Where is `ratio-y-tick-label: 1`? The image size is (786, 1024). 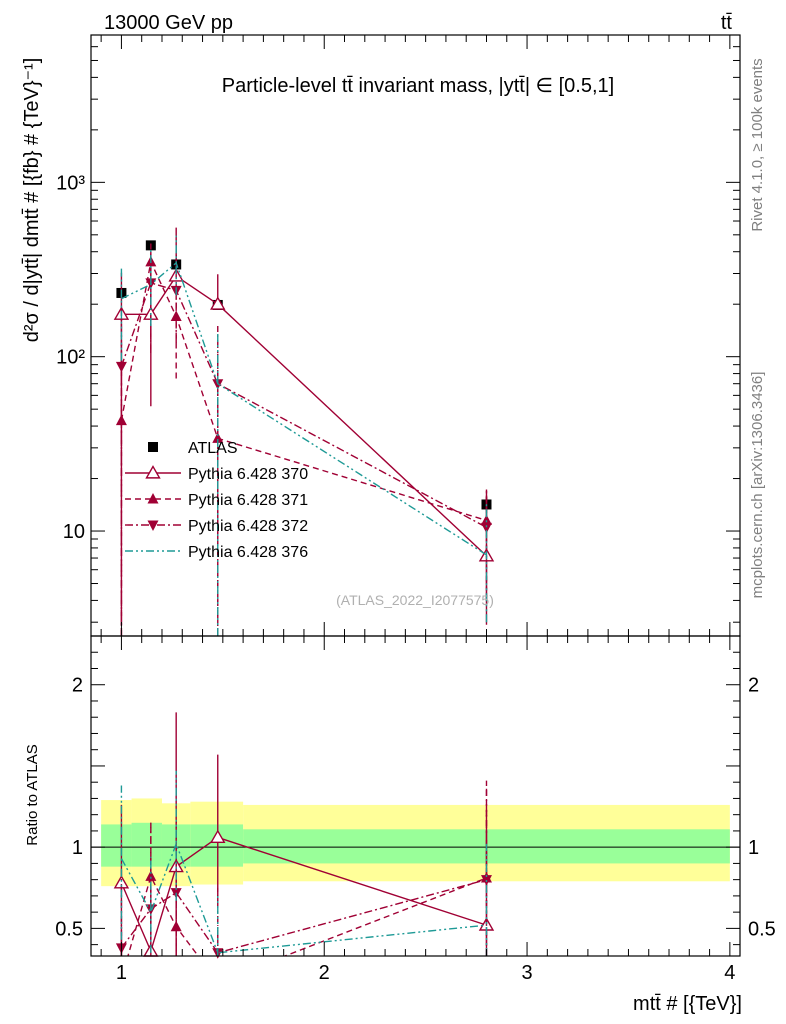 ratio-y-tick-label: 1 is located at coordinates (77, 848).